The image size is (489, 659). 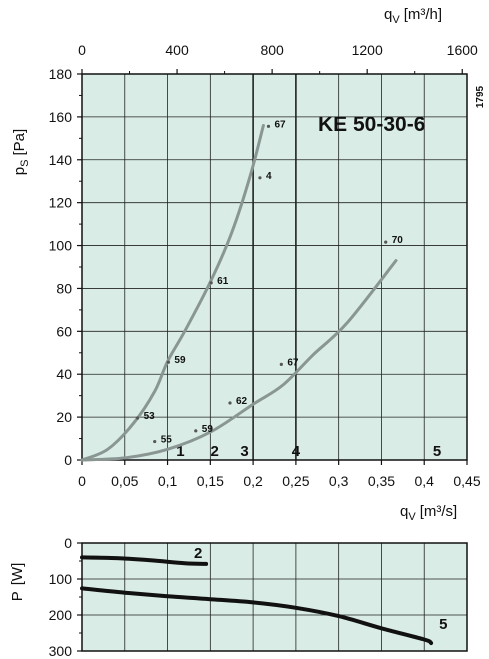 What do you see at coordinates (272, 50) in the screenshot?
I see `flow-m3h-tick-label: 800` at bounding box center [272, 50].